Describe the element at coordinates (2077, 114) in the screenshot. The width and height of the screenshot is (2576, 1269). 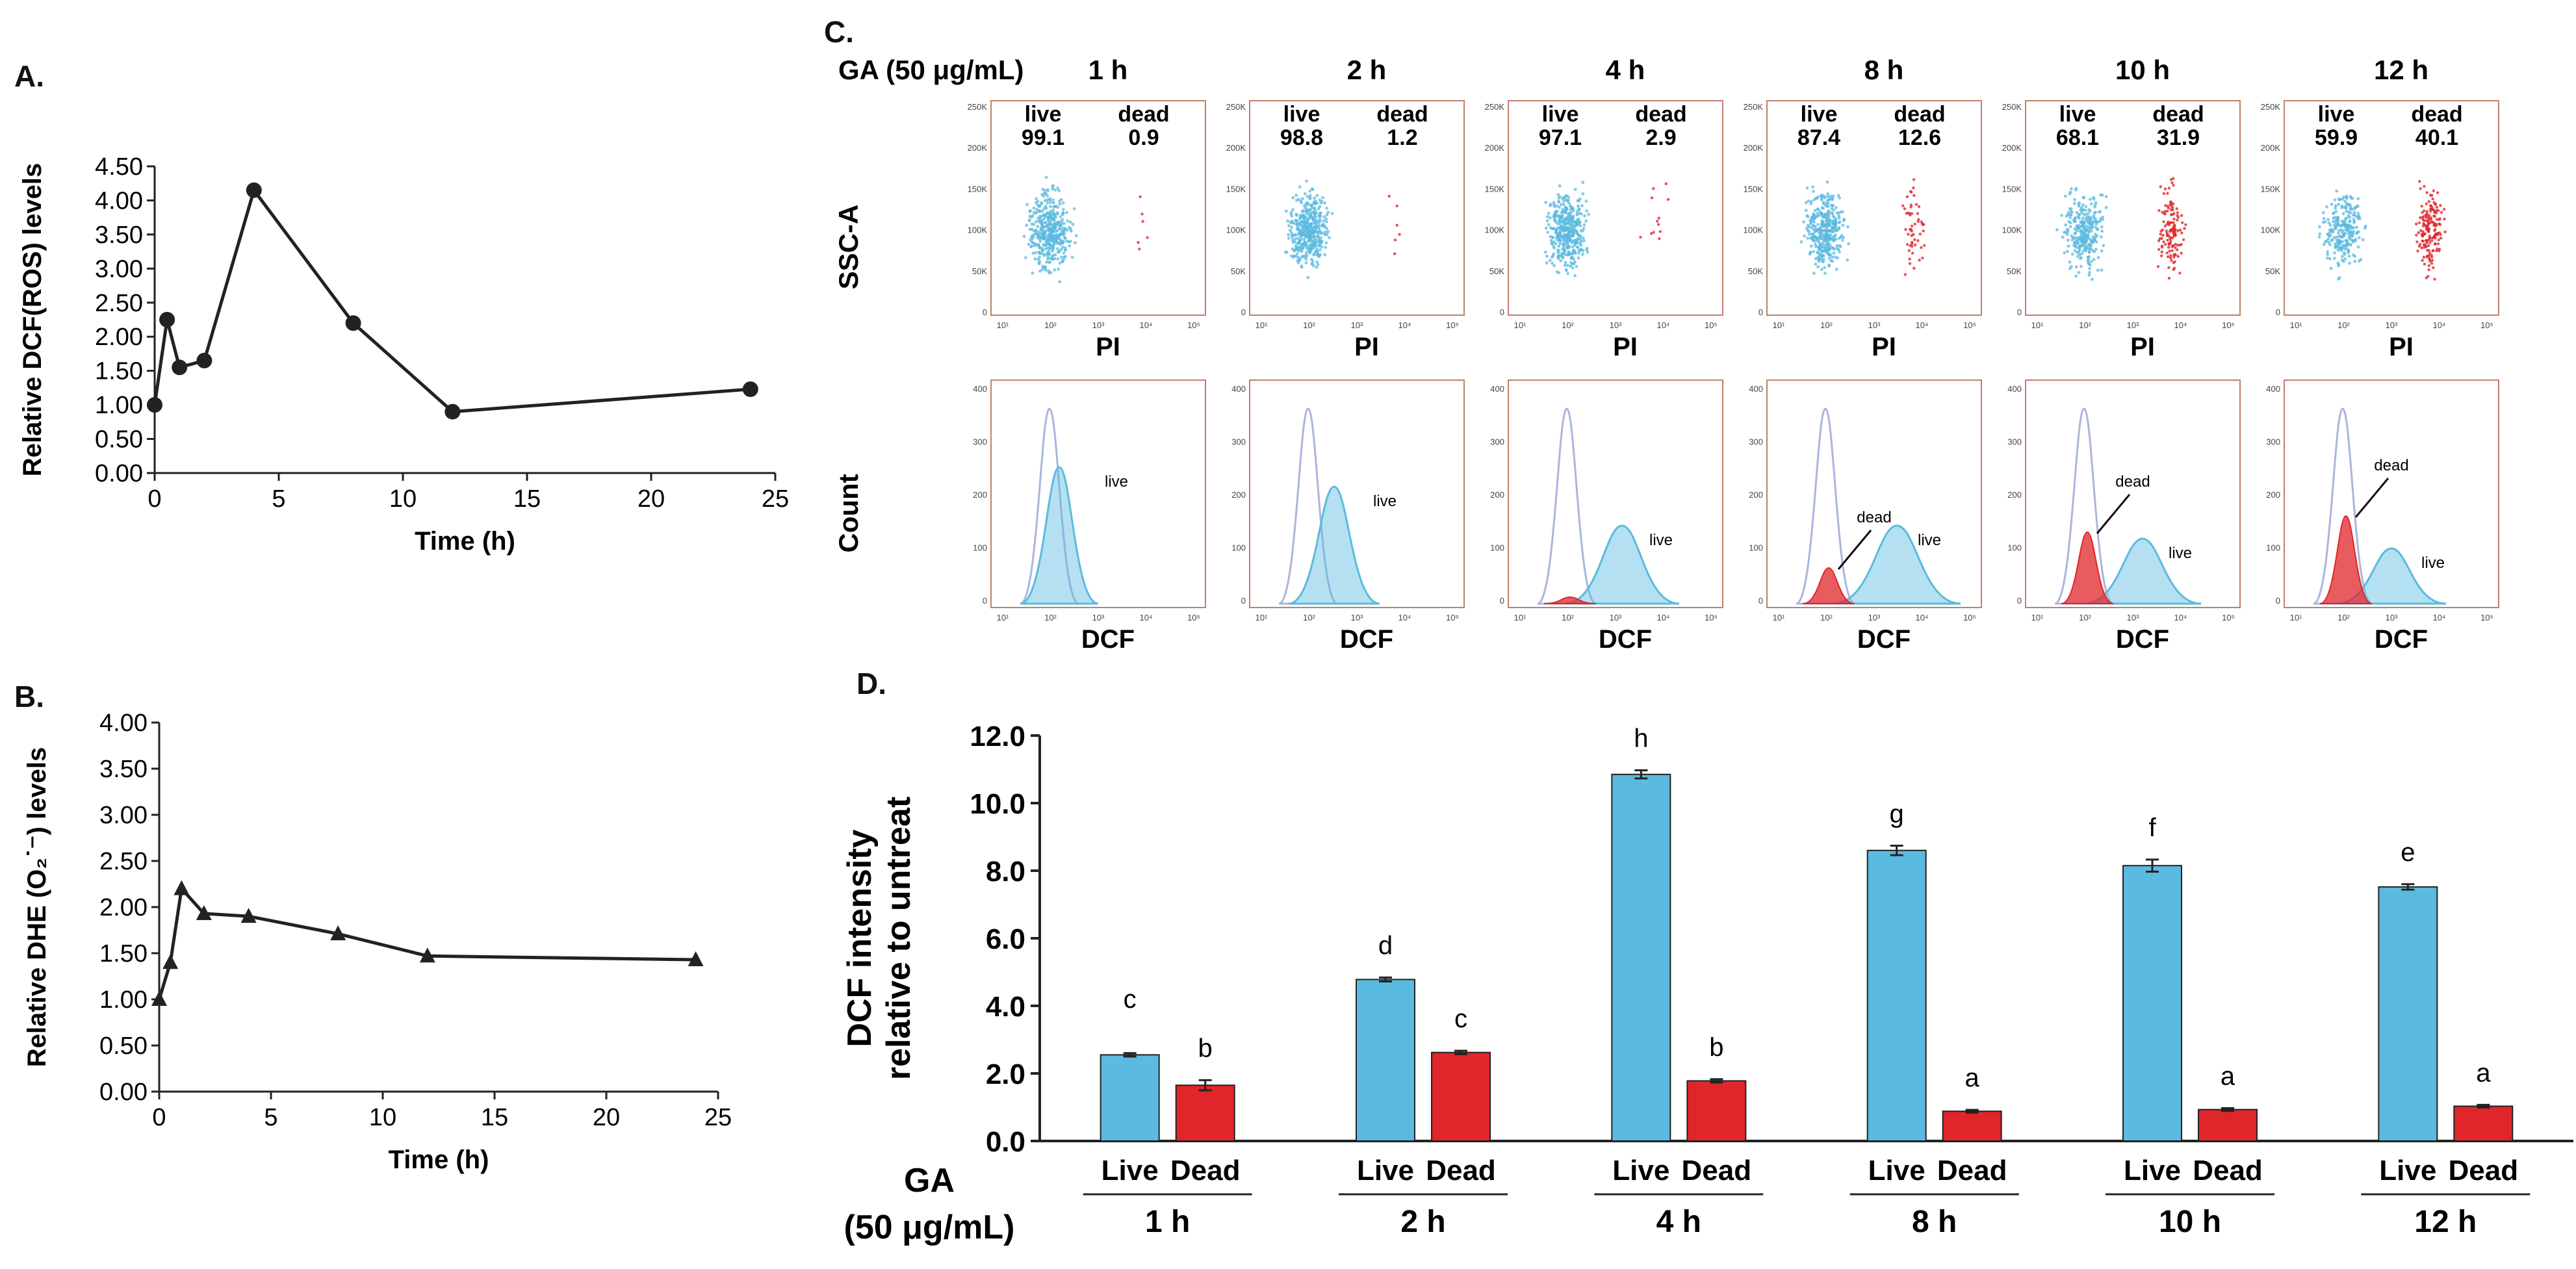
I see `gate-live-label: live` at that location.